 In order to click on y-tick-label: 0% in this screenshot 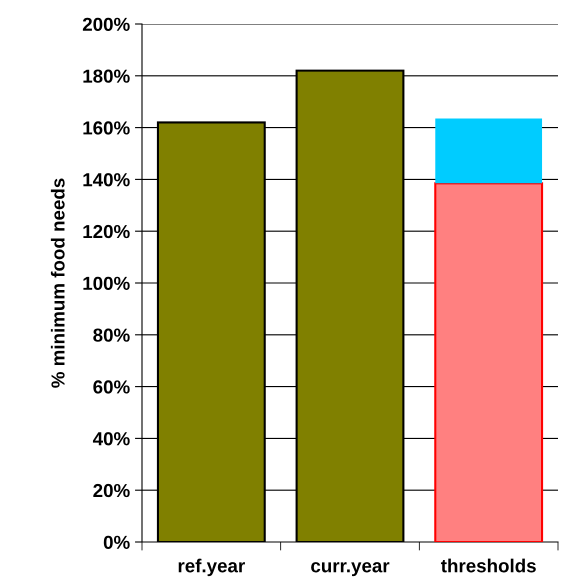, I will do `click(117, 542)`.